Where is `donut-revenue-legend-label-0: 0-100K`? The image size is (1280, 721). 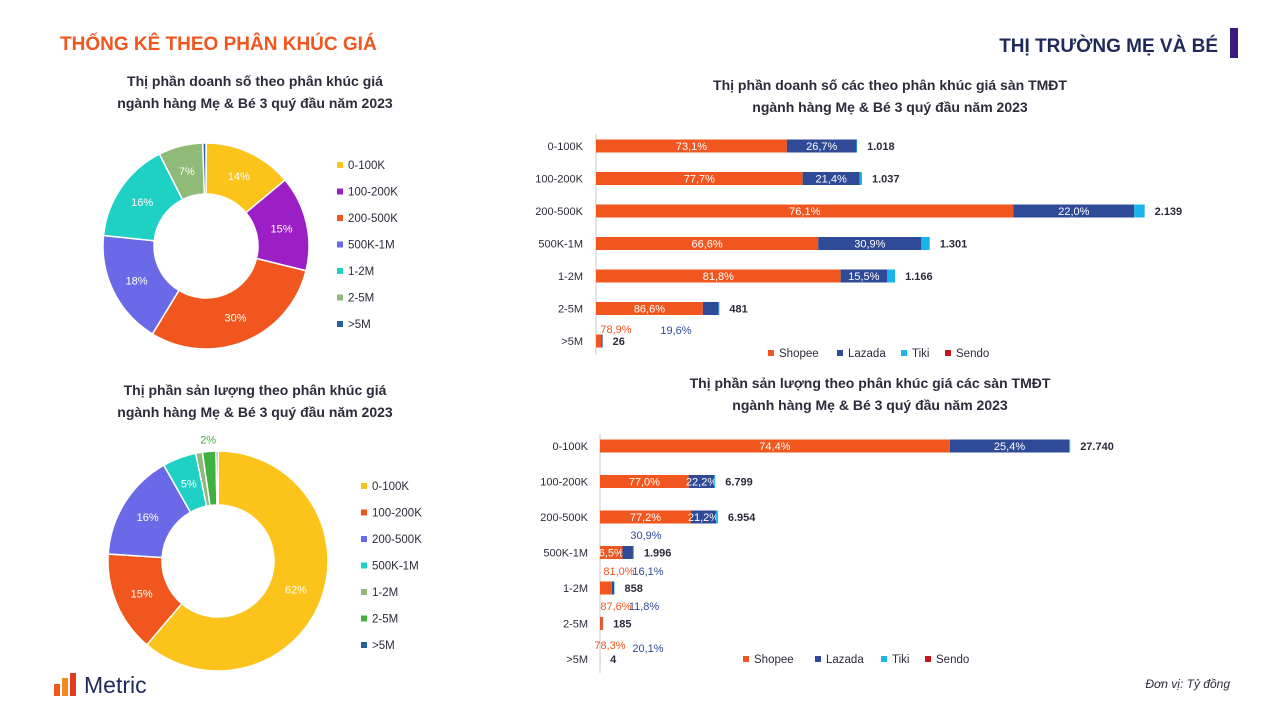
donut-revenue-legend-label-0: 0-100K is located at coordinates (366, 166).